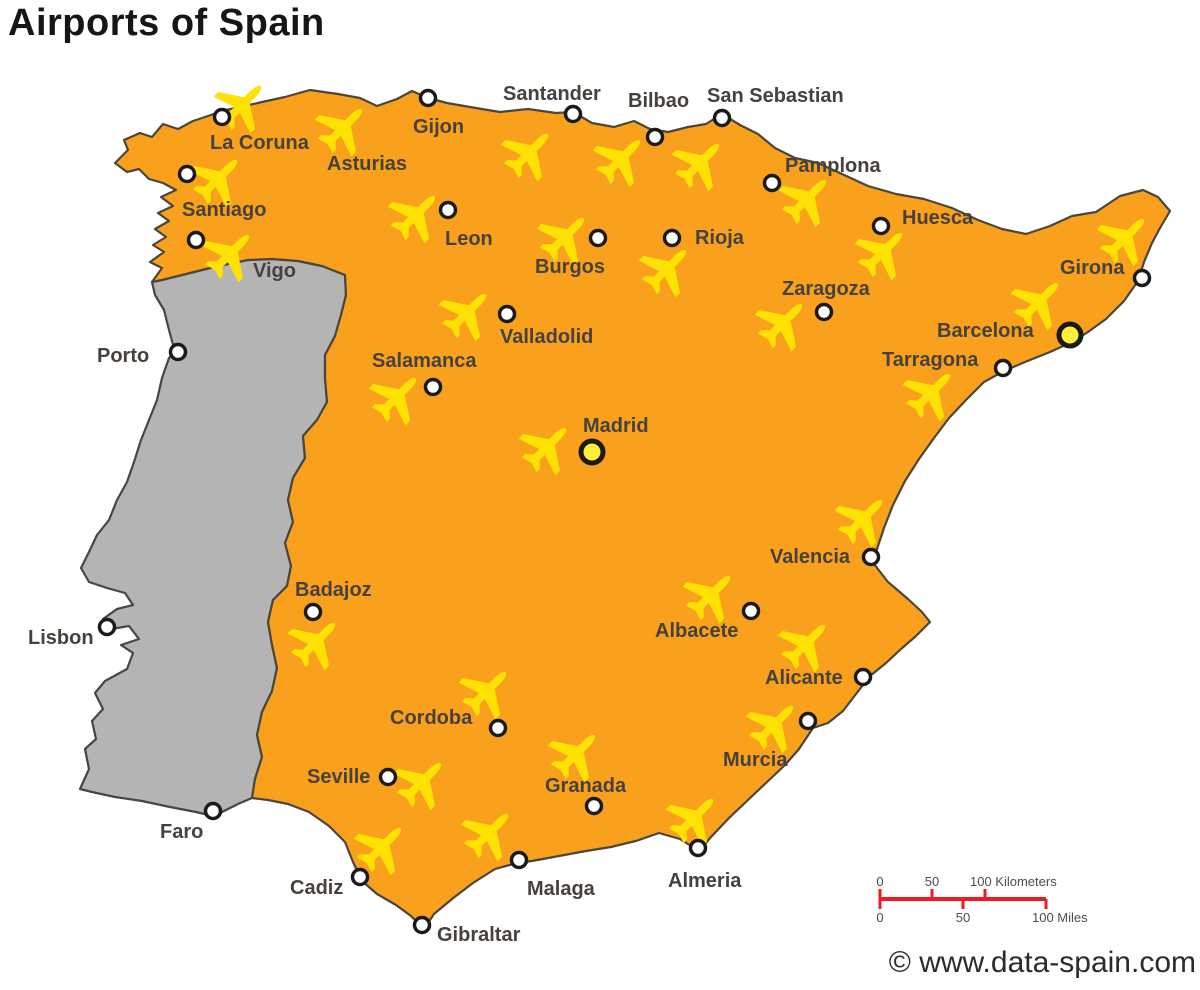 The height and width of the screenshot is (990, 1200). What do you see at coordinates (751, 611) in the screenshot?
I see `albacete-city-marker` at bounding box center [751, 611].